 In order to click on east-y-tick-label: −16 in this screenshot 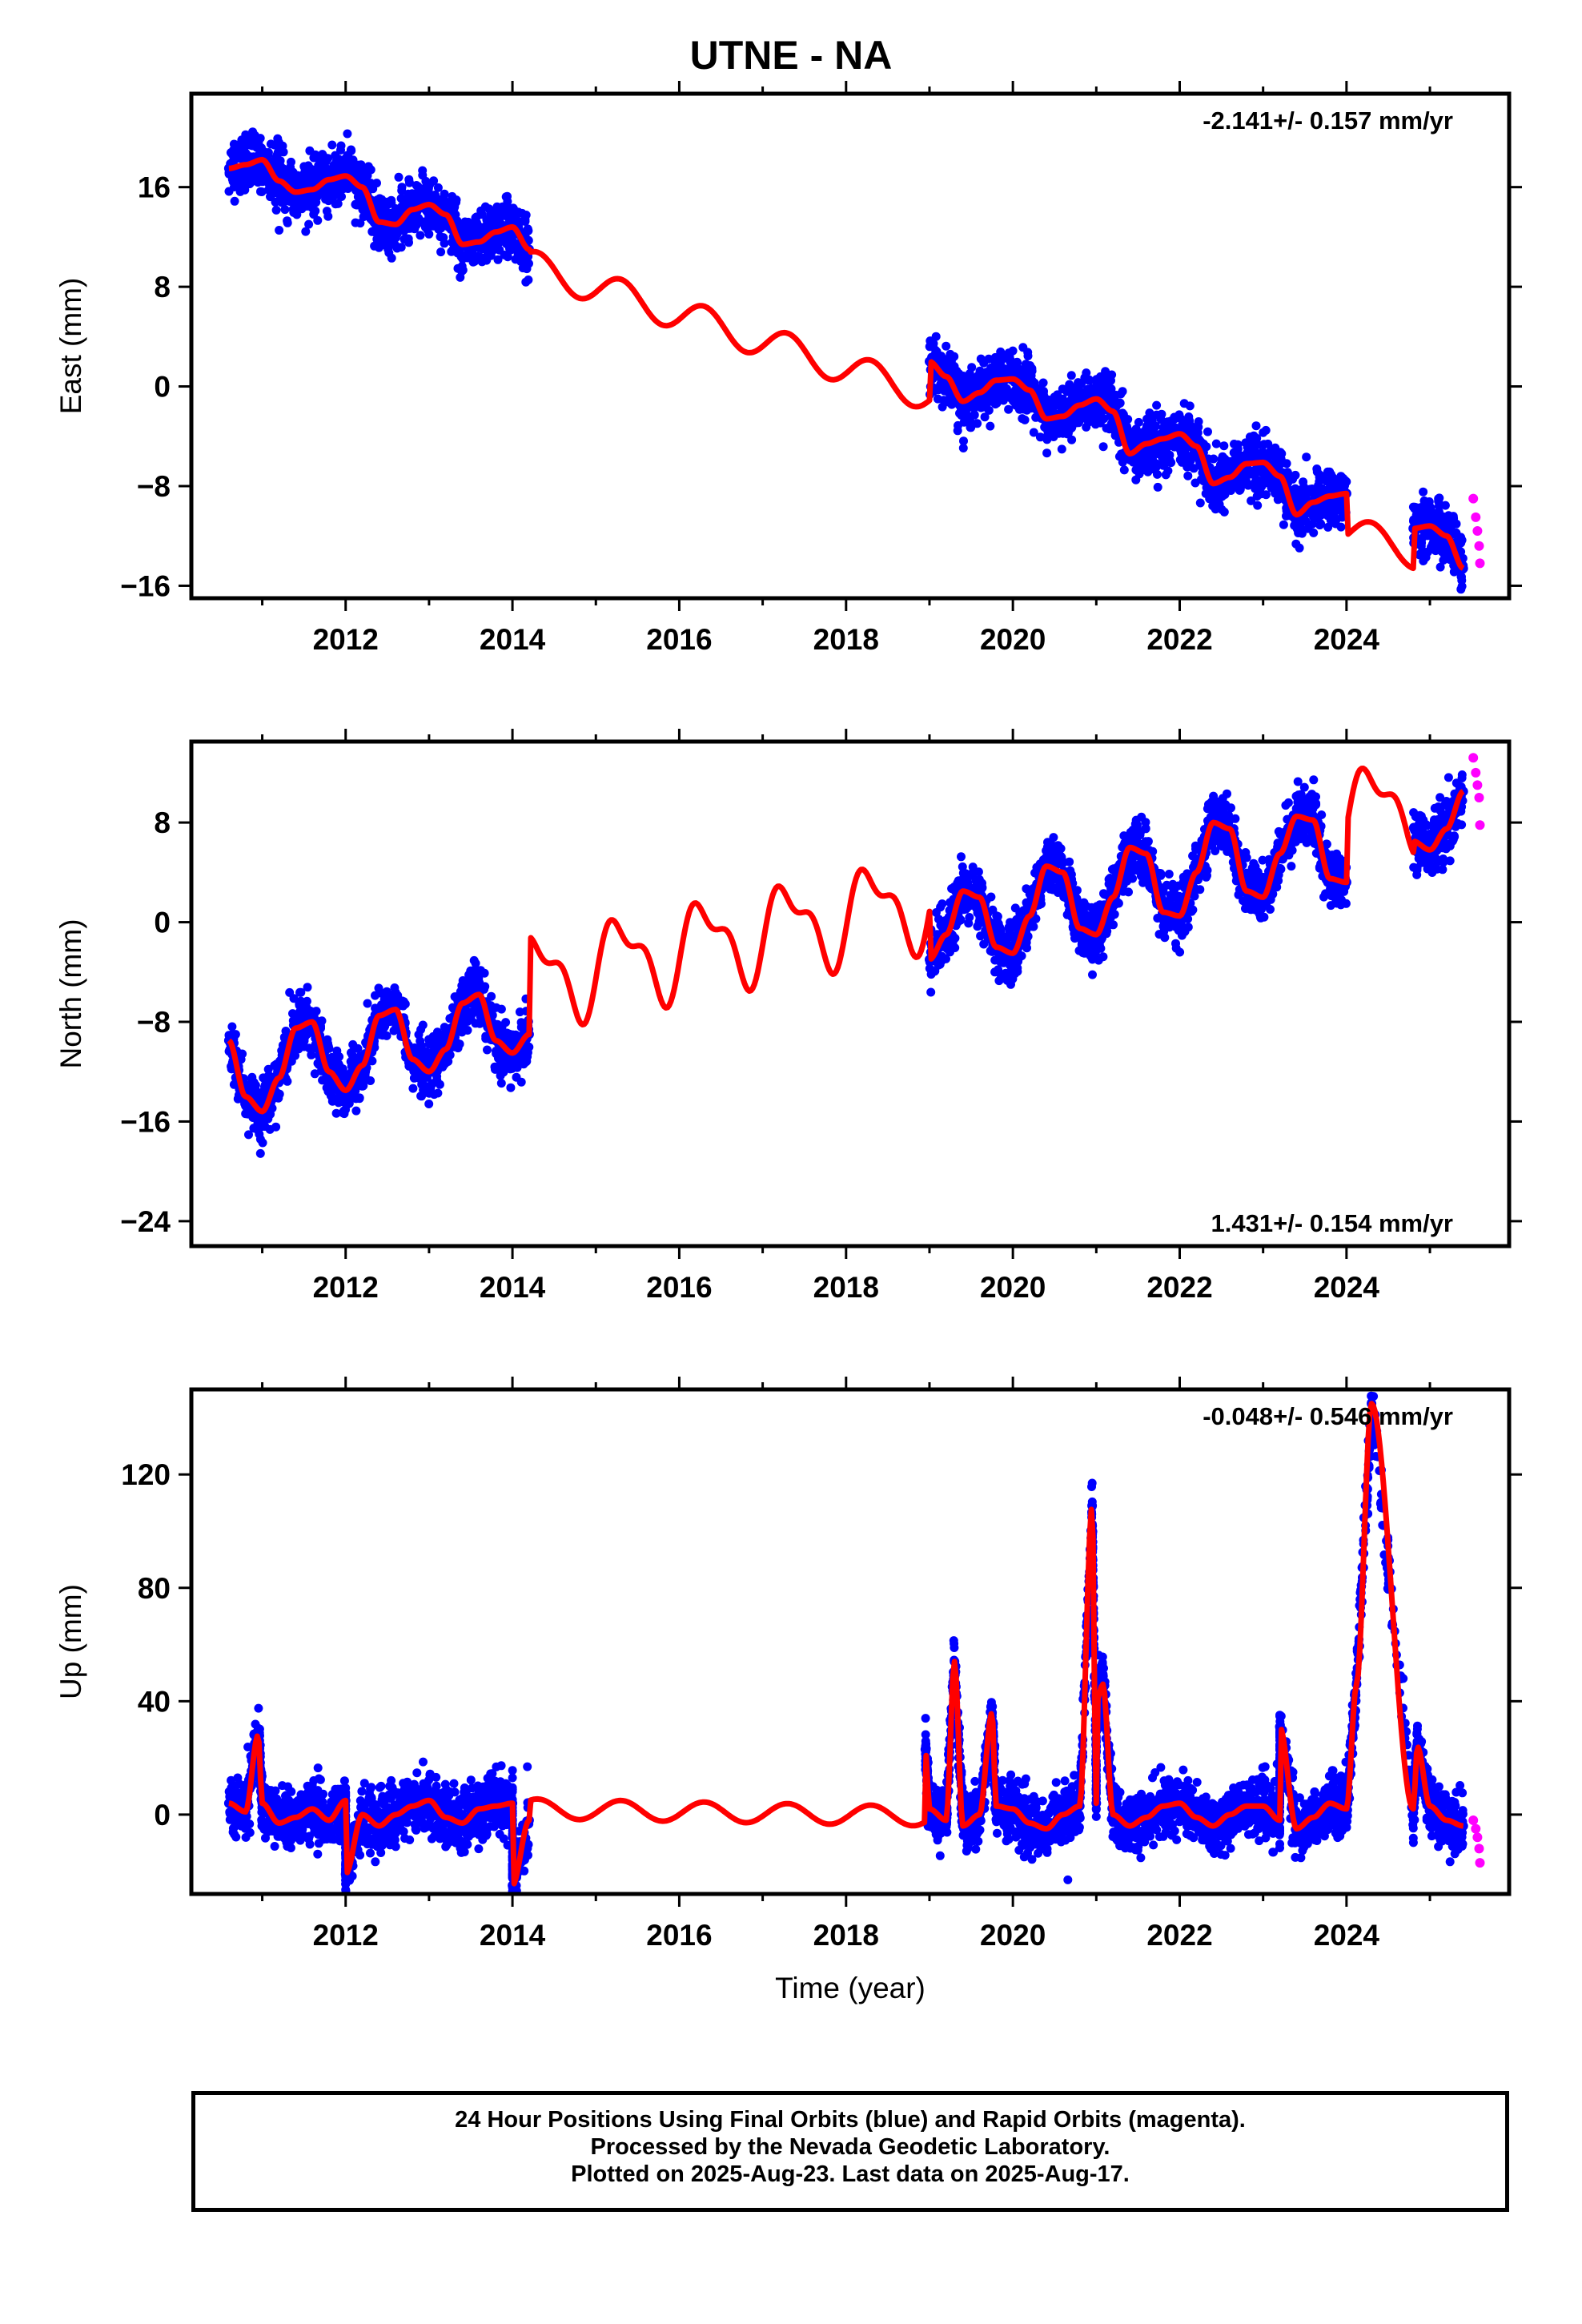, I will do `click(145, 585)`.